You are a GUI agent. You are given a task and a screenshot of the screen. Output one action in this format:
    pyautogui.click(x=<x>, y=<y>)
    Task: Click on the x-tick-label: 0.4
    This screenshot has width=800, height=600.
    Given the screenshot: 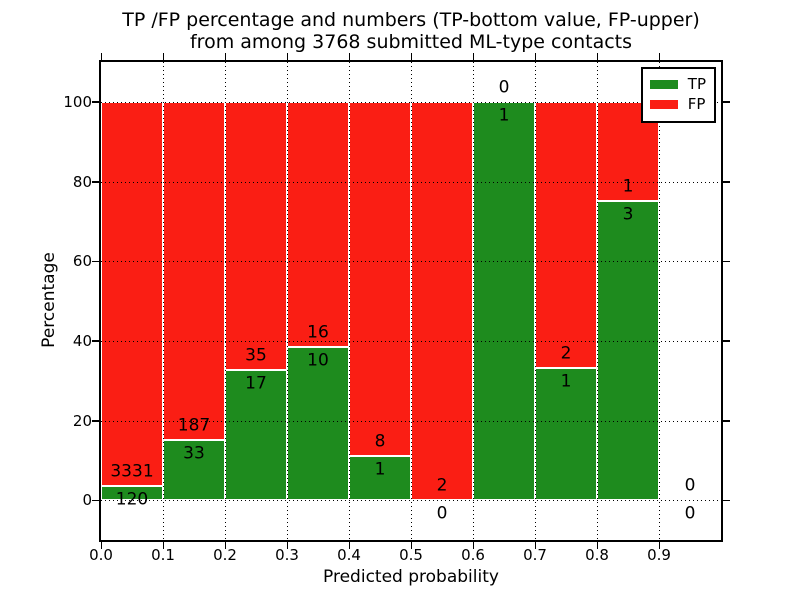 What is the action you would take?
    pyautogui.click(x=349, y=555)
    